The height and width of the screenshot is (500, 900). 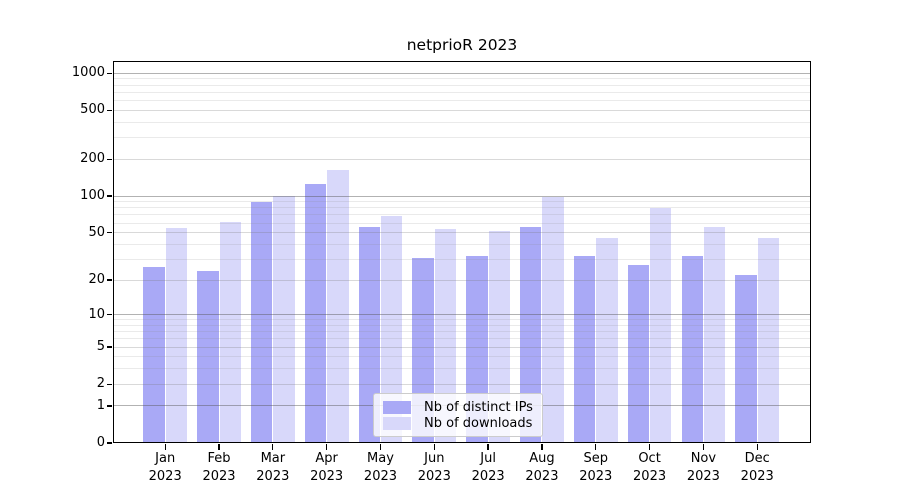 I want to click on y-tick-label: 100, so click(x=92, y=196).